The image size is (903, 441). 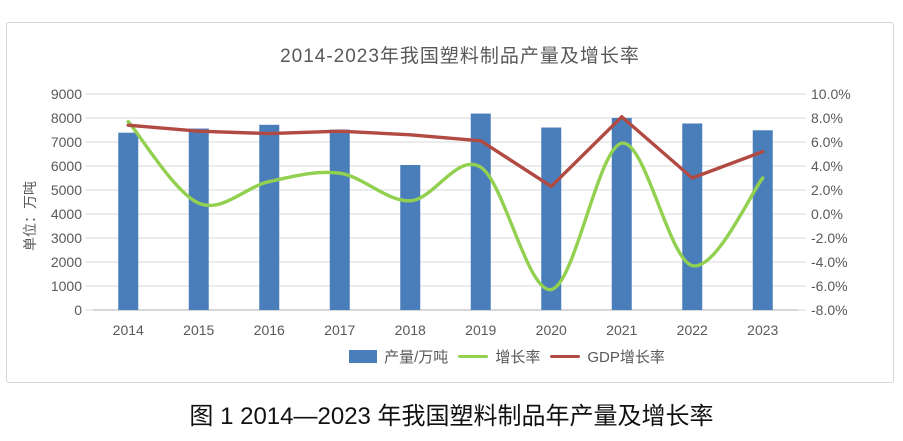 I want to click on legend-red-line-swatch-icon, so click(x=565, y=356).